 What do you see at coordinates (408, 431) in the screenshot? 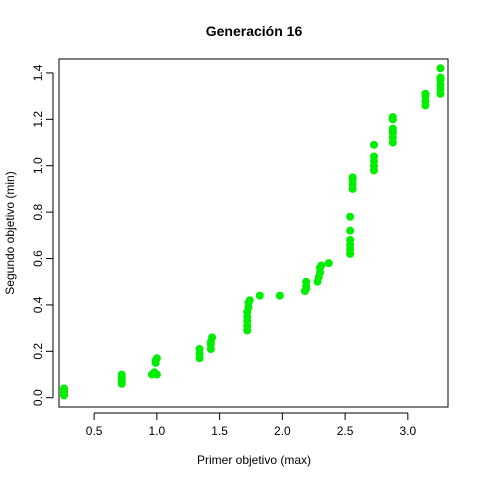
I see `x-tick-label: 3.0` at bounding box center [408, 431].